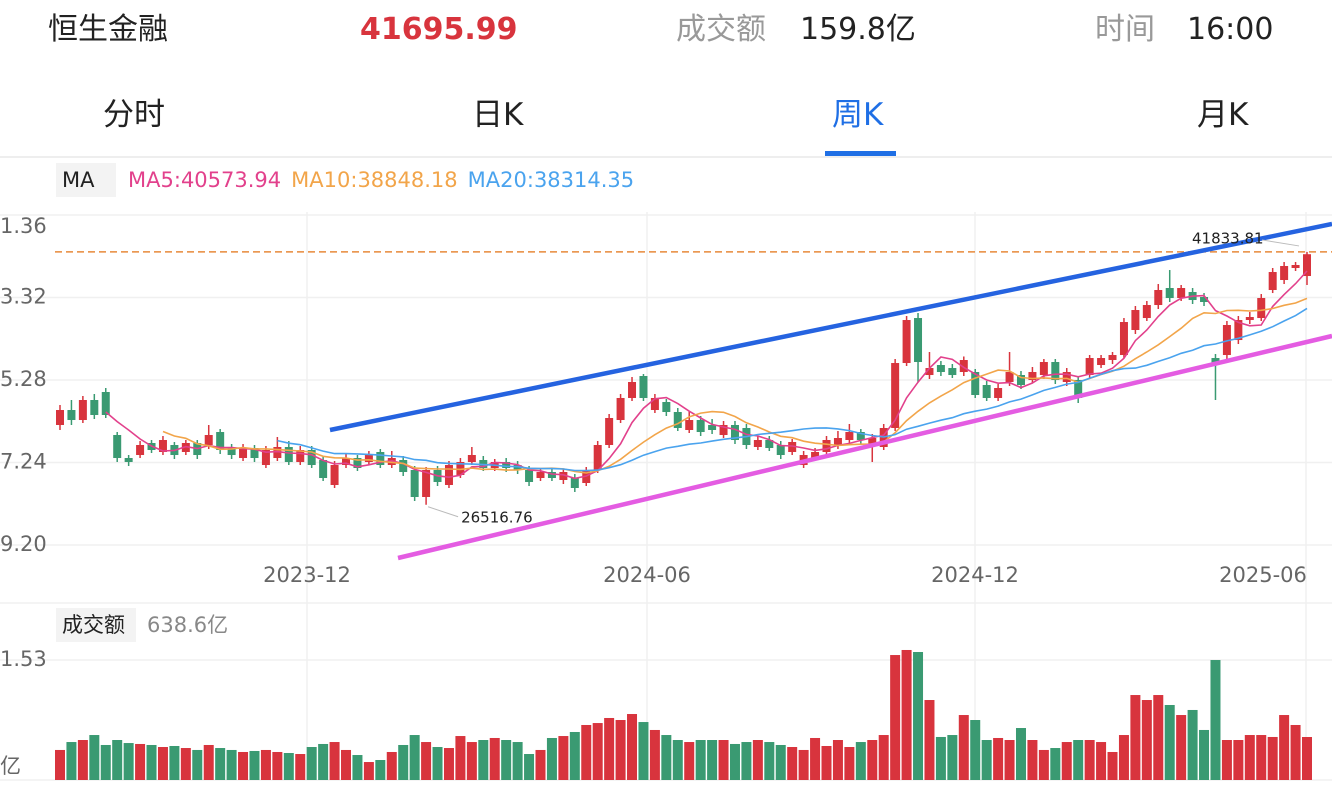 This screenshot has height=790, width=1332. I want to click on index-name: 恒生金融, so click(108, 29).